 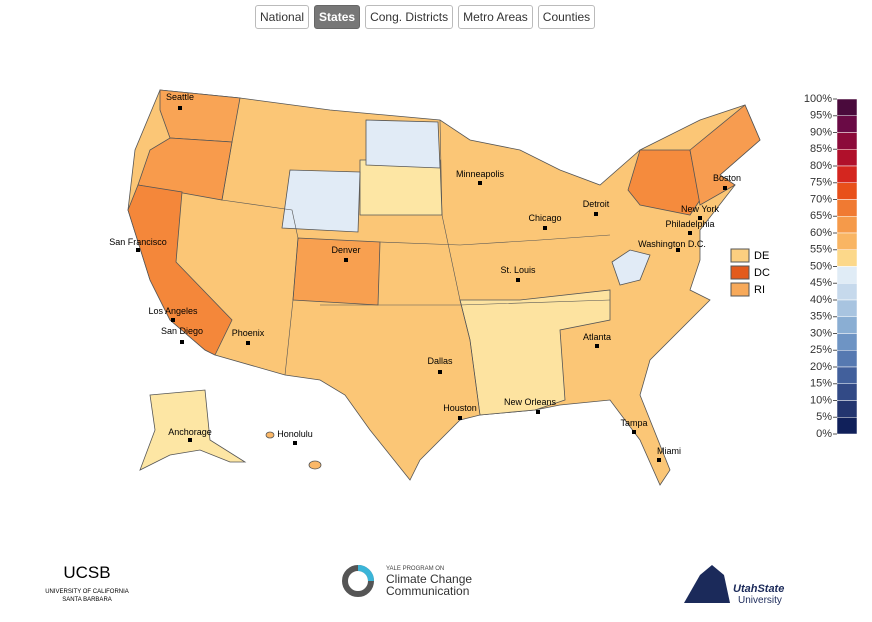 I want to click on logo-text: UtahState, so click(x=758, y=589).